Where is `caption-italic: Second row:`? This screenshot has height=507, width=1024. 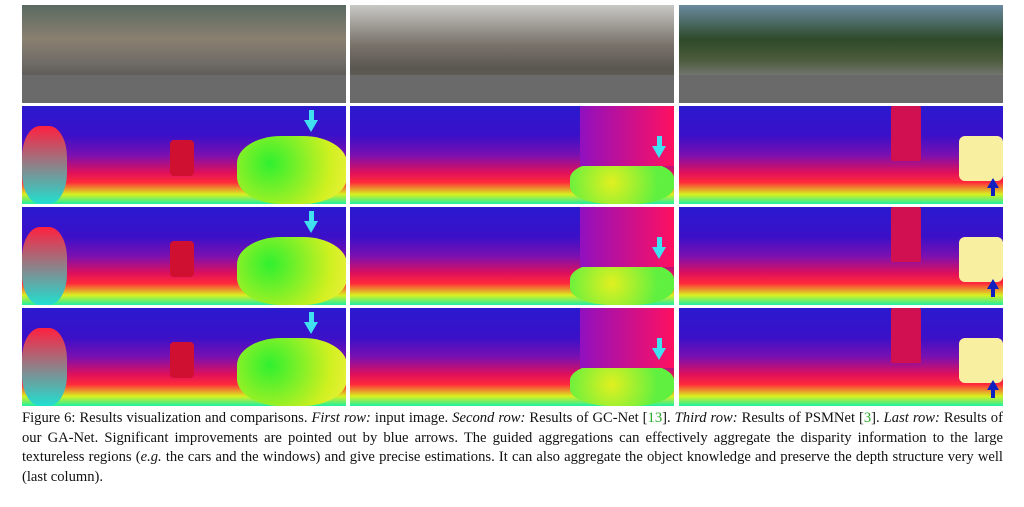 caption-italic: Second row: is located at coordinates (489, 418).